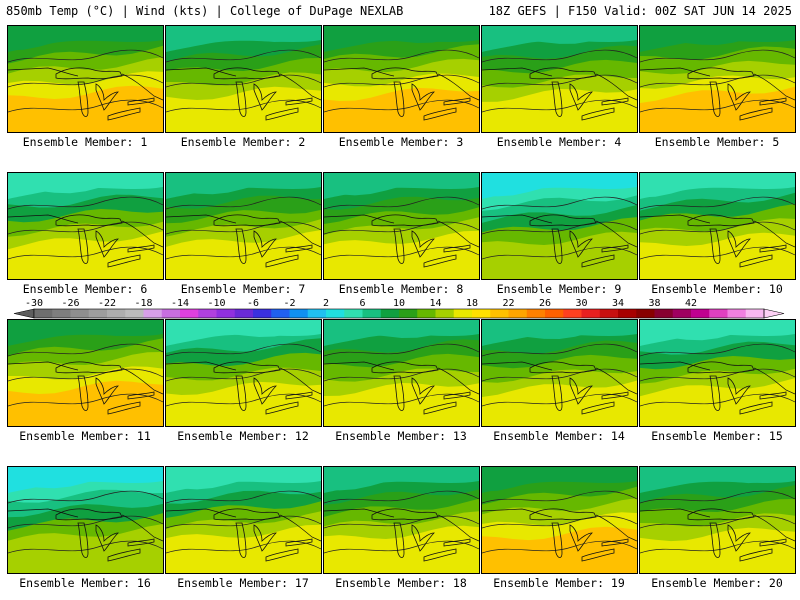 This screenshot has width=800, height=600. Describe the element at coordinates (401, 436) in the screenshot. I see `ensemble-member-label: Ensemble Member: 13` at that location.